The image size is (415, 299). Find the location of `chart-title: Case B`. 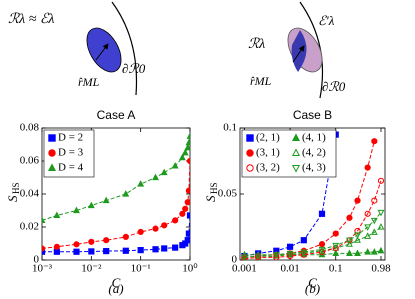

chart-title: Case B is located at coordinates (312, 115).